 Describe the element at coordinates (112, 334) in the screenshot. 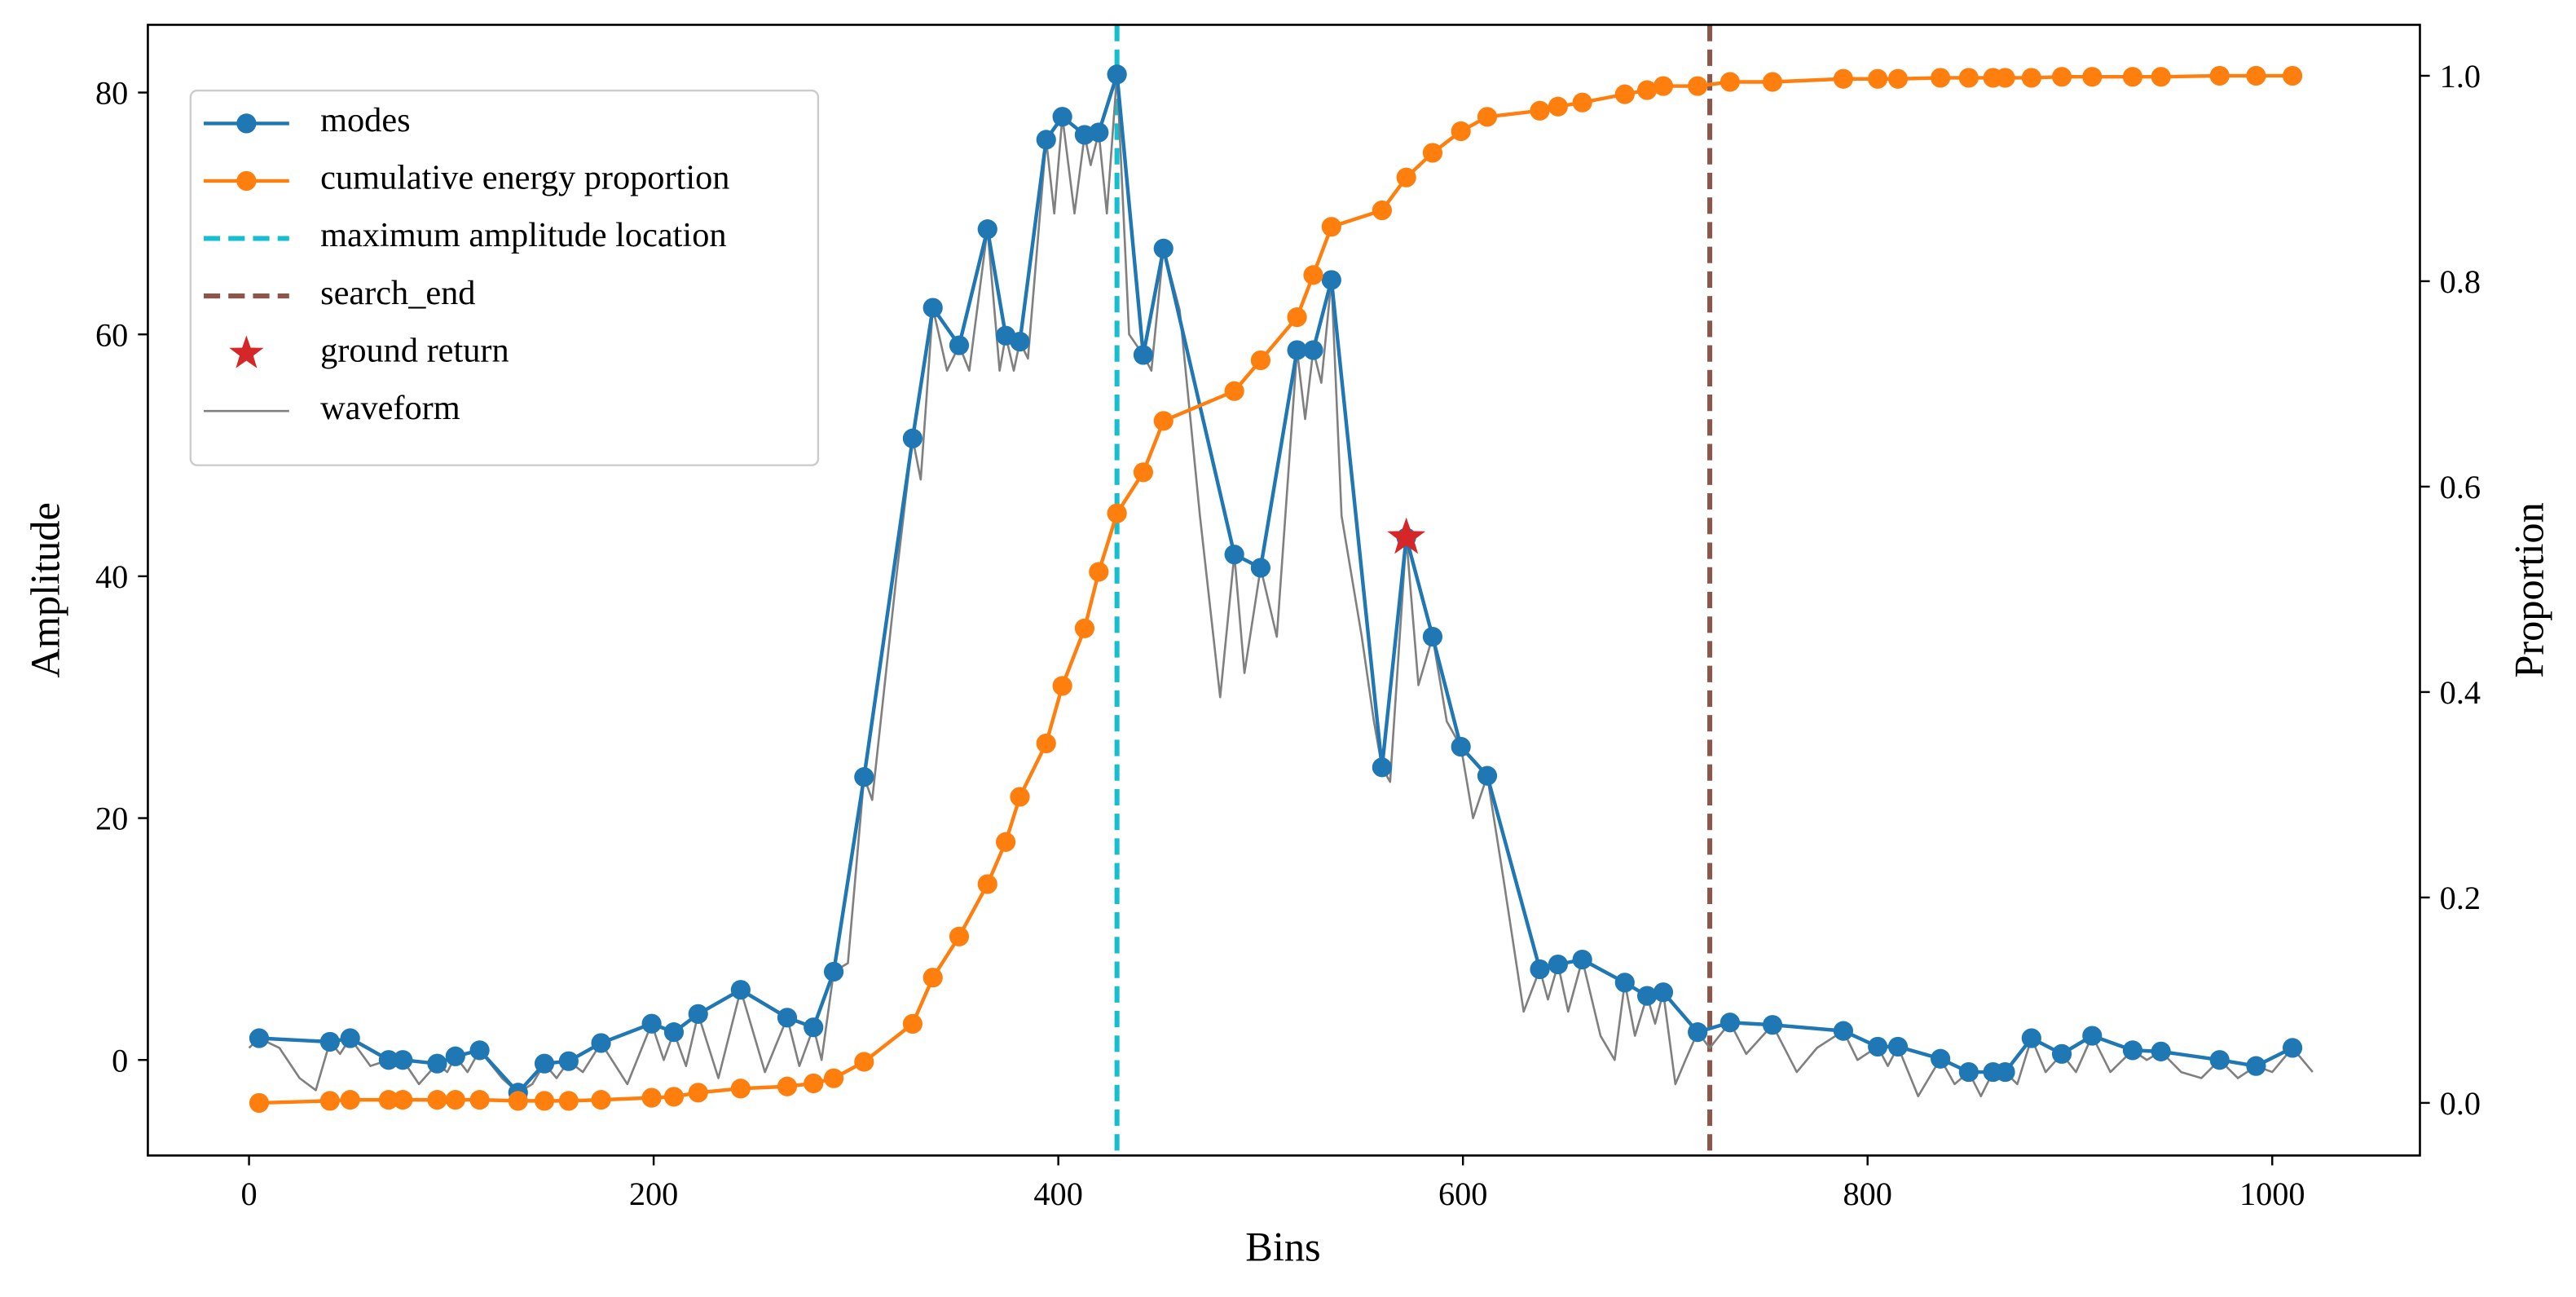

I see `y-tick-label: 60` at that location.